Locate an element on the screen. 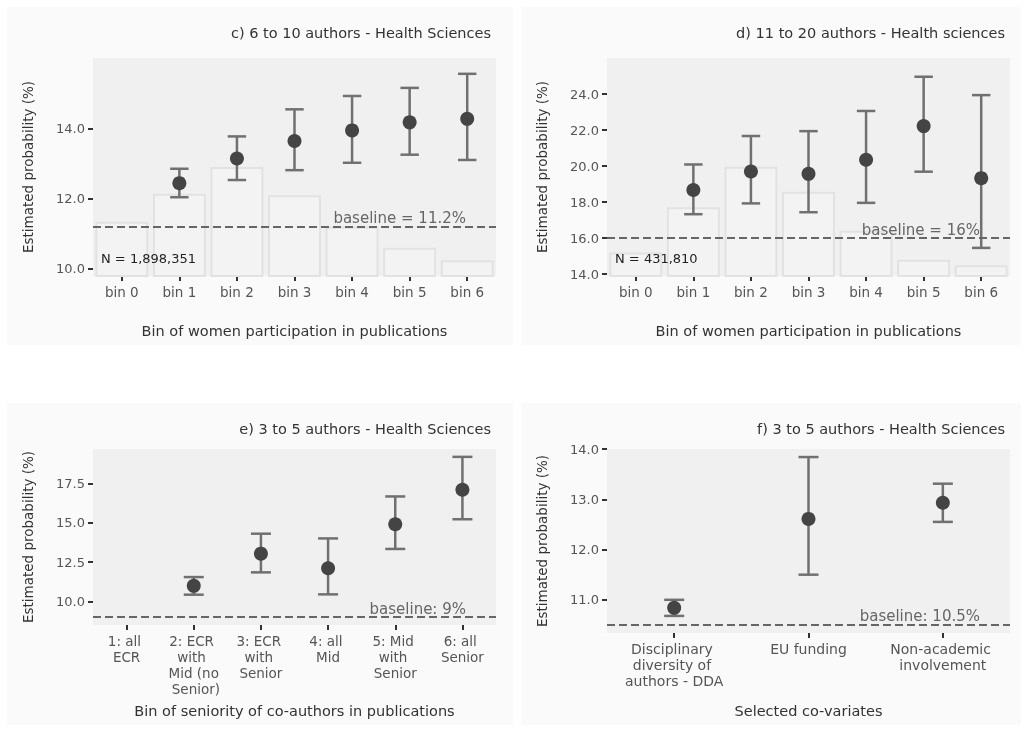  x-axis-title: Selected co-variates is located at coordinates (808, 710).